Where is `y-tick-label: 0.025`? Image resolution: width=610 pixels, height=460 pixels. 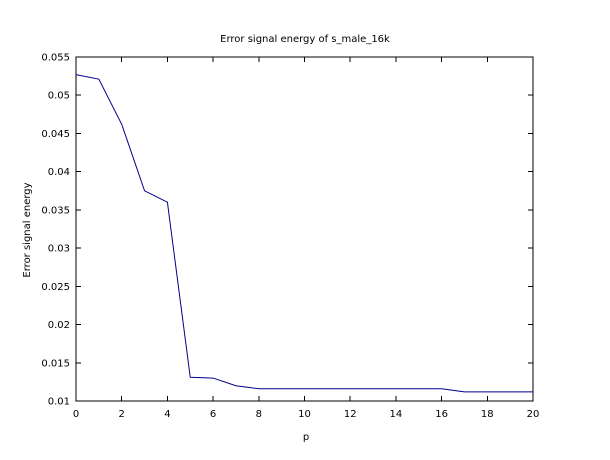 y-tick-label: 0.025 is located at coordinates (55, 287).